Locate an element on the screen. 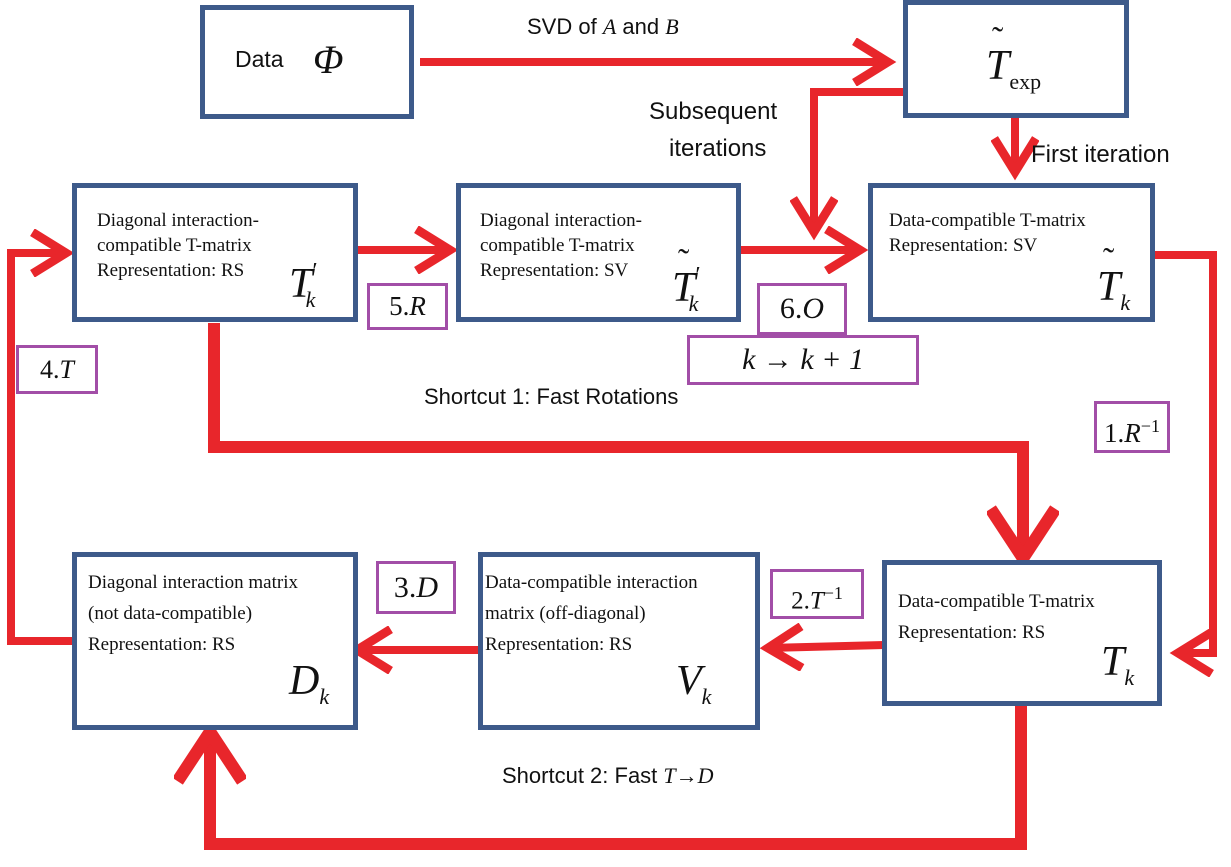  t-k-line2: Representation: RS is located at coordinates (972, 632).